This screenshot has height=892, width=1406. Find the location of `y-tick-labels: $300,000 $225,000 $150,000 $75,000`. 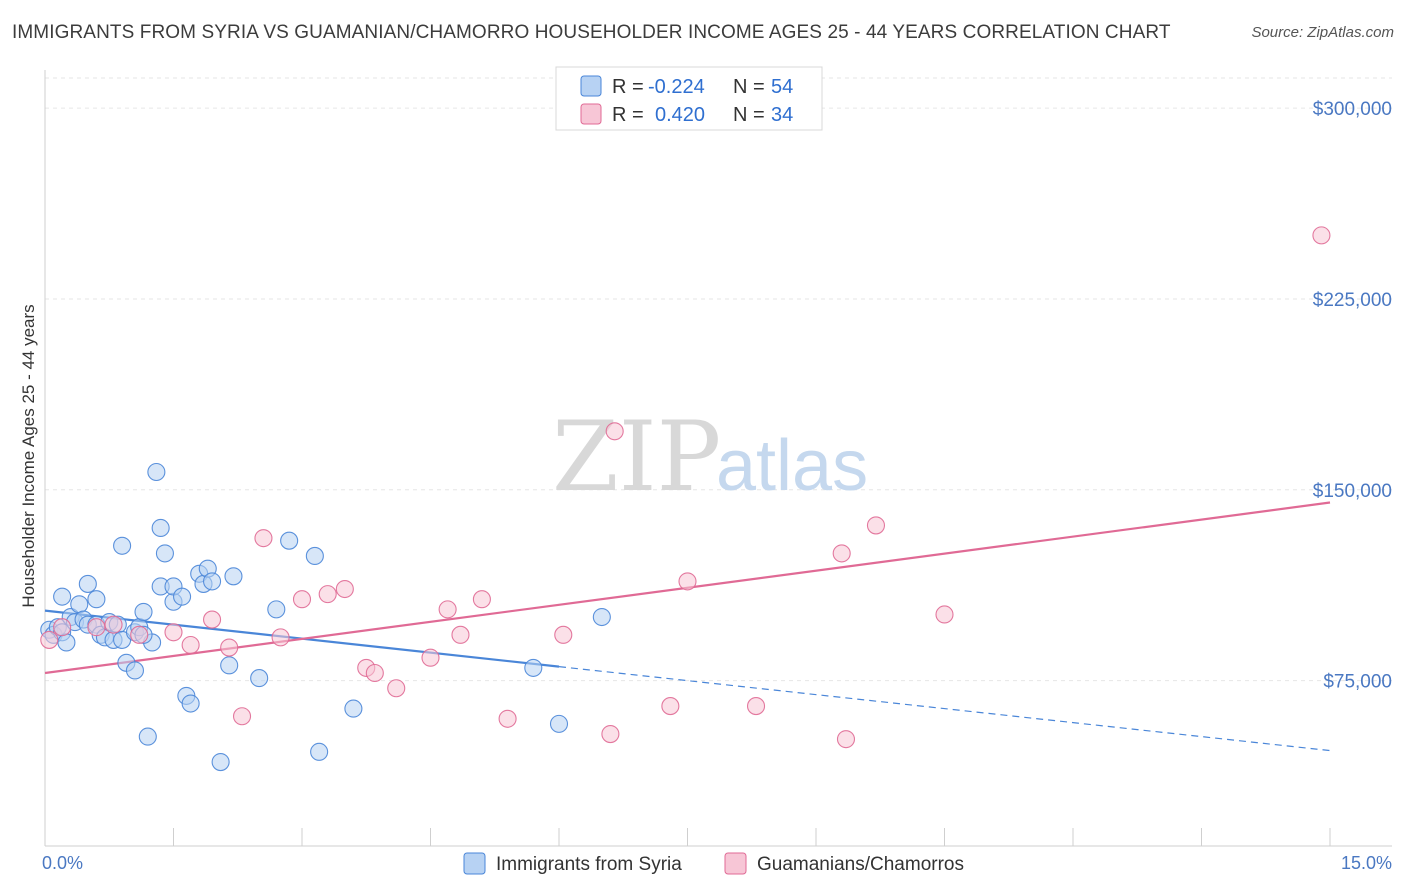

y-tick-labels: $300,000 $225,000 $150,000 $75,000 is located at coordinates (1352, 395).